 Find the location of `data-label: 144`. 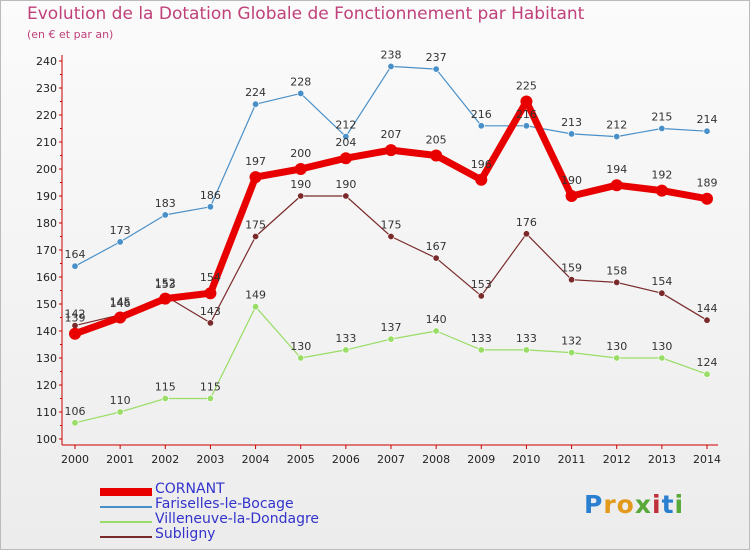

data-label: 144 is located at coordinates (707, 308).